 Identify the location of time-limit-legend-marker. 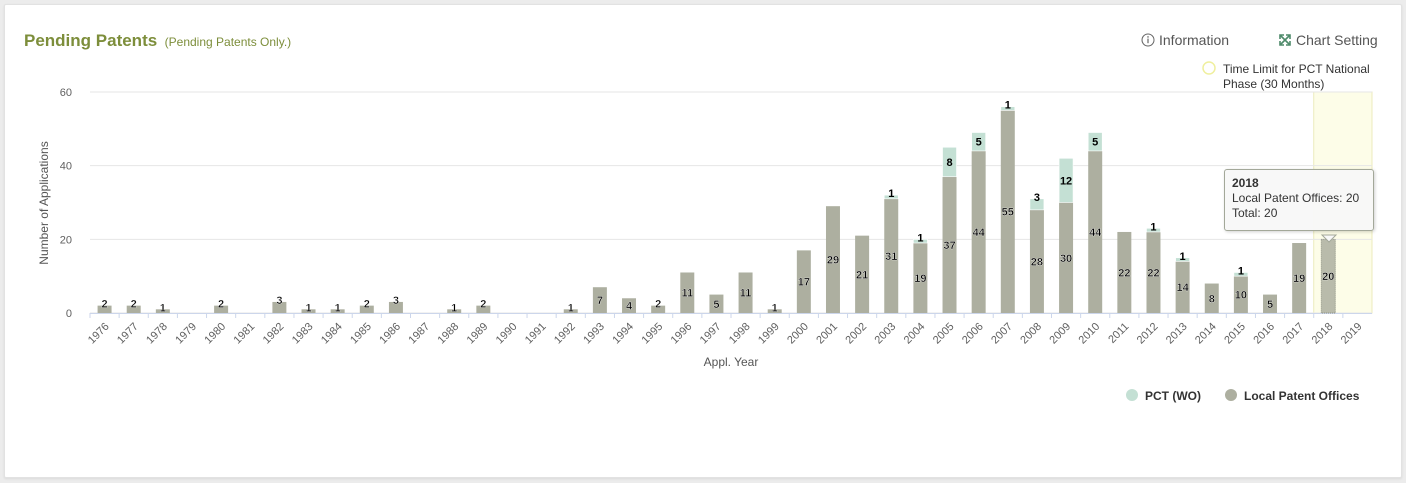
(1209, 68).